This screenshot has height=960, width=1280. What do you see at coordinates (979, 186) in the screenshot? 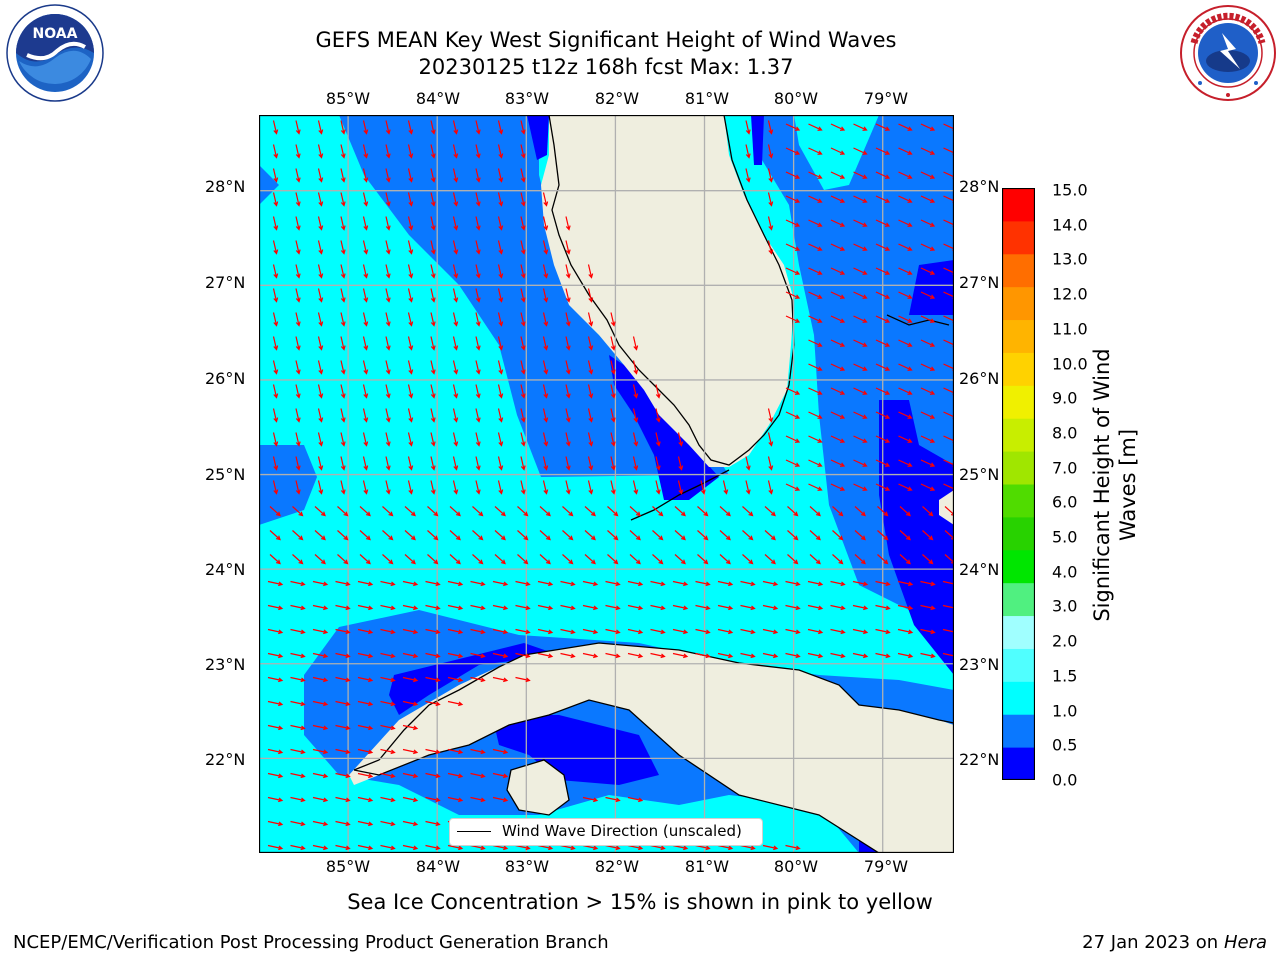
I see `lat-tick-right: 28°N` at bounding box center [979, 186].